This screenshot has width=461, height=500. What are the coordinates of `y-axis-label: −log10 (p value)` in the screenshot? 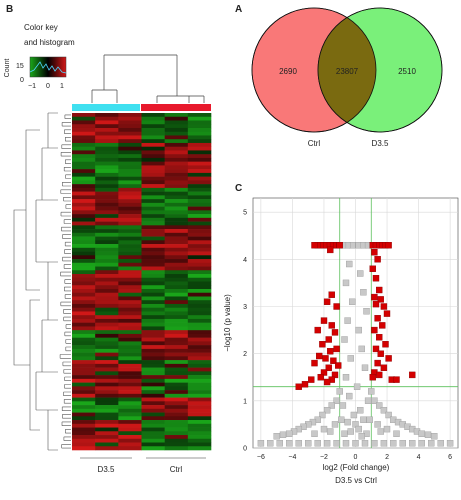 It's located at (227, 323).